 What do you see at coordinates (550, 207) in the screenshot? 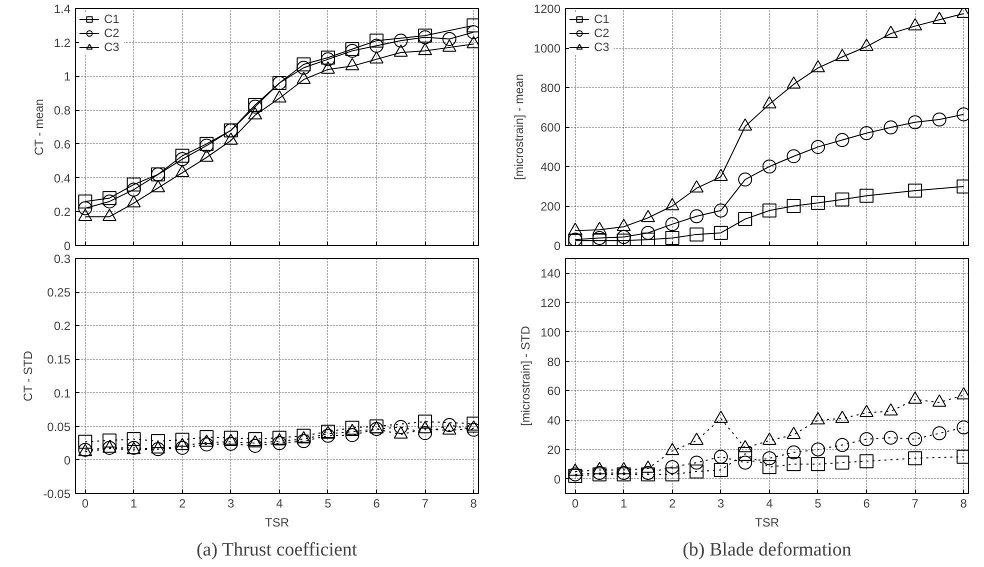
I see `y-tick-label: 200` at bounding box center [550, 207].